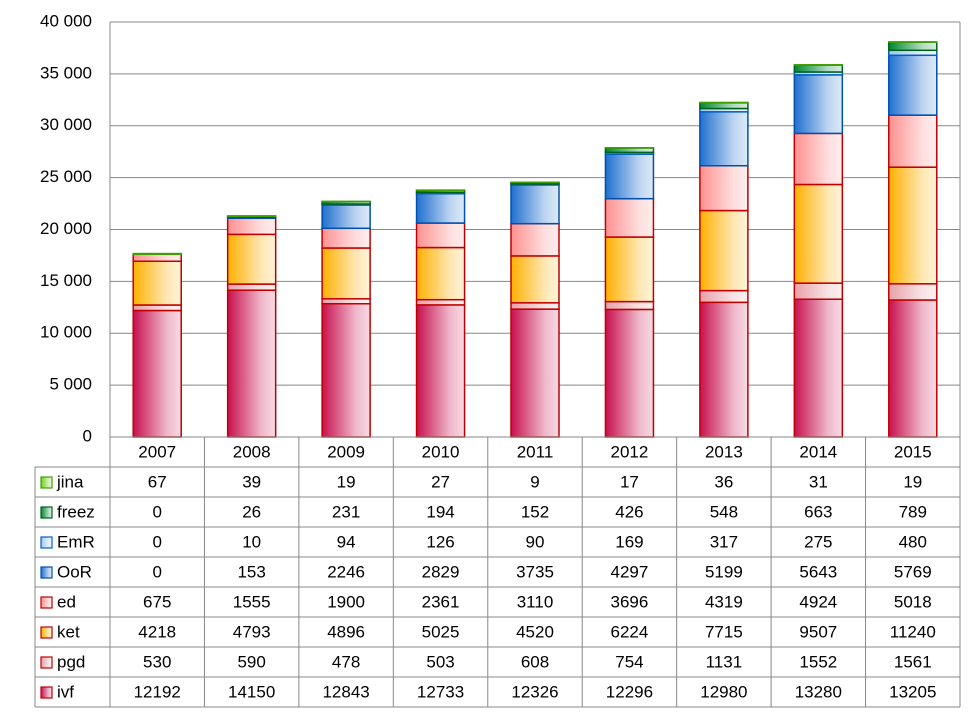  I want to click on y-tick-label: 30 000, so click(66, 124).